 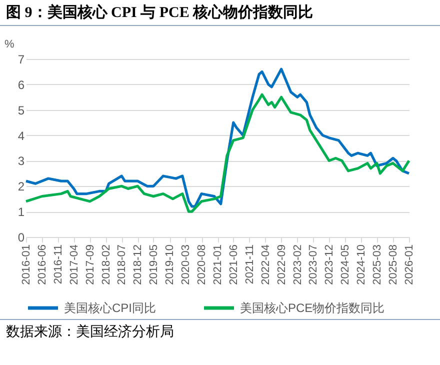 I want to click on y-tick-label: 5, so click(x=21, y=110).